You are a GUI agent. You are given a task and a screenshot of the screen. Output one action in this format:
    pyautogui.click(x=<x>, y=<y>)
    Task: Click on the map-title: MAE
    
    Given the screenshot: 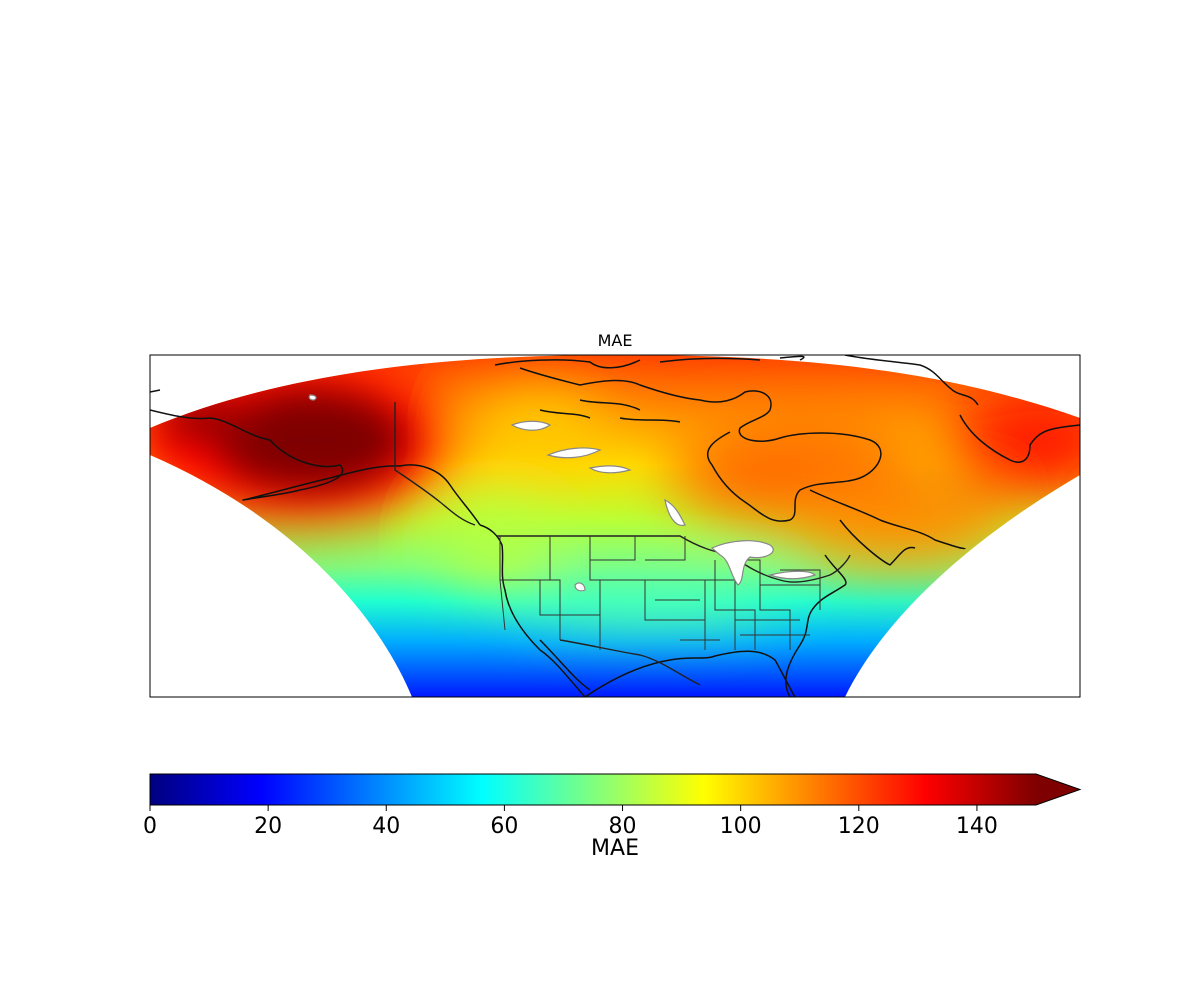 What is the action you would take?
    pyautogui.click(x=615, y=340)
    